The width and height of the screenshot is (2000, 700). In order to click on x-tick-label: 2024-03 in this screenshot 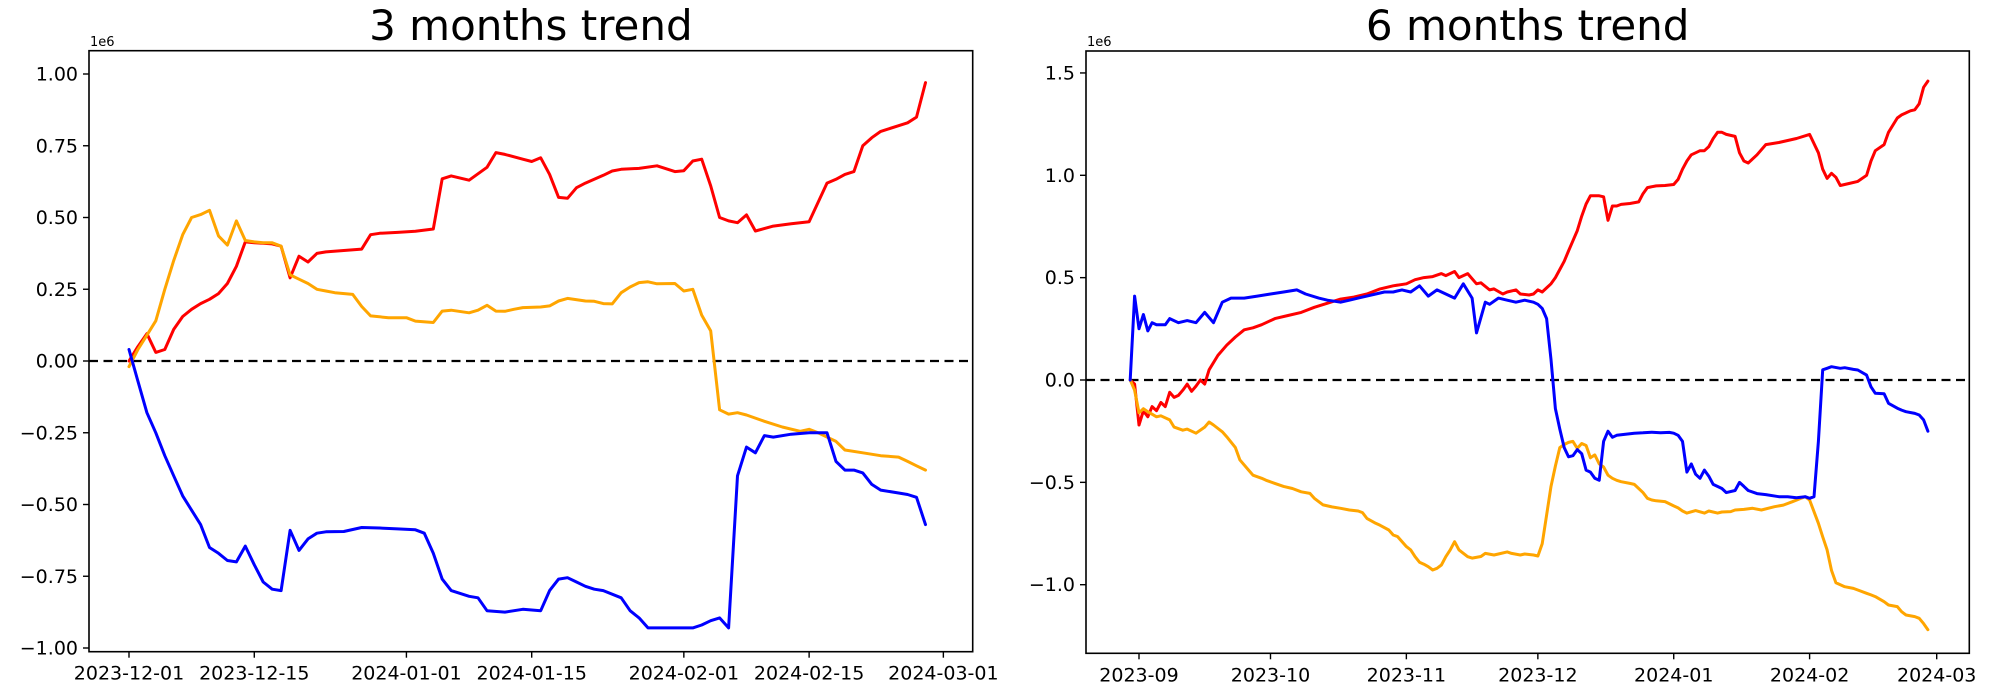, I will do `click(1936, 675)`.